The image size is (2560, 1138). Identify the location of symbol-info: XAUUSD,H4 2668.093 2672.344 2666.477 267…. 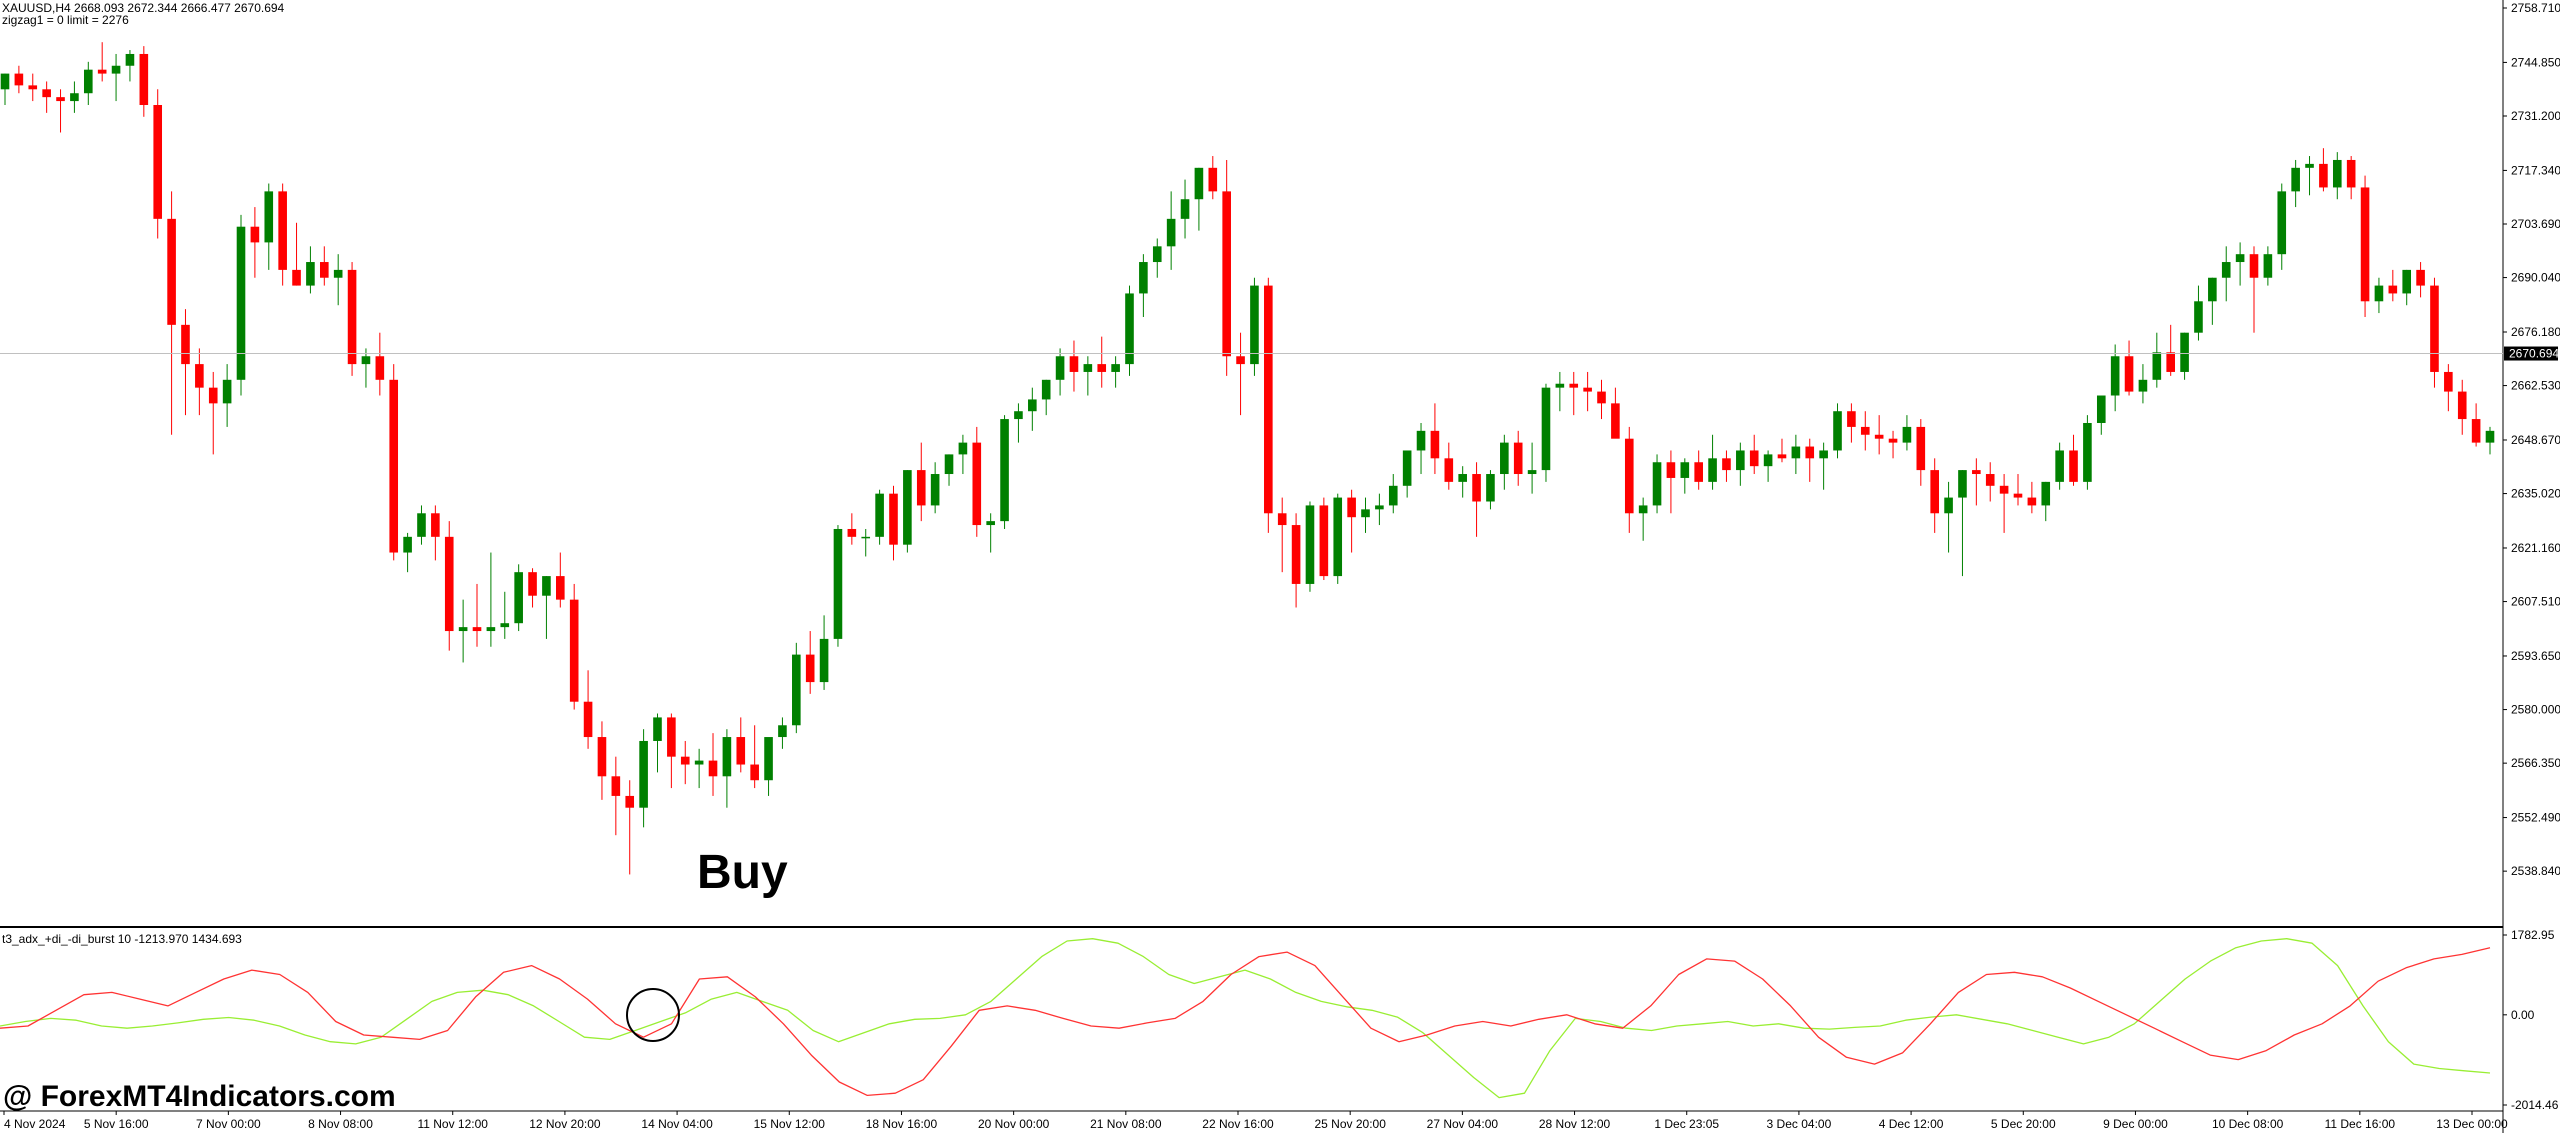
(143, 8).